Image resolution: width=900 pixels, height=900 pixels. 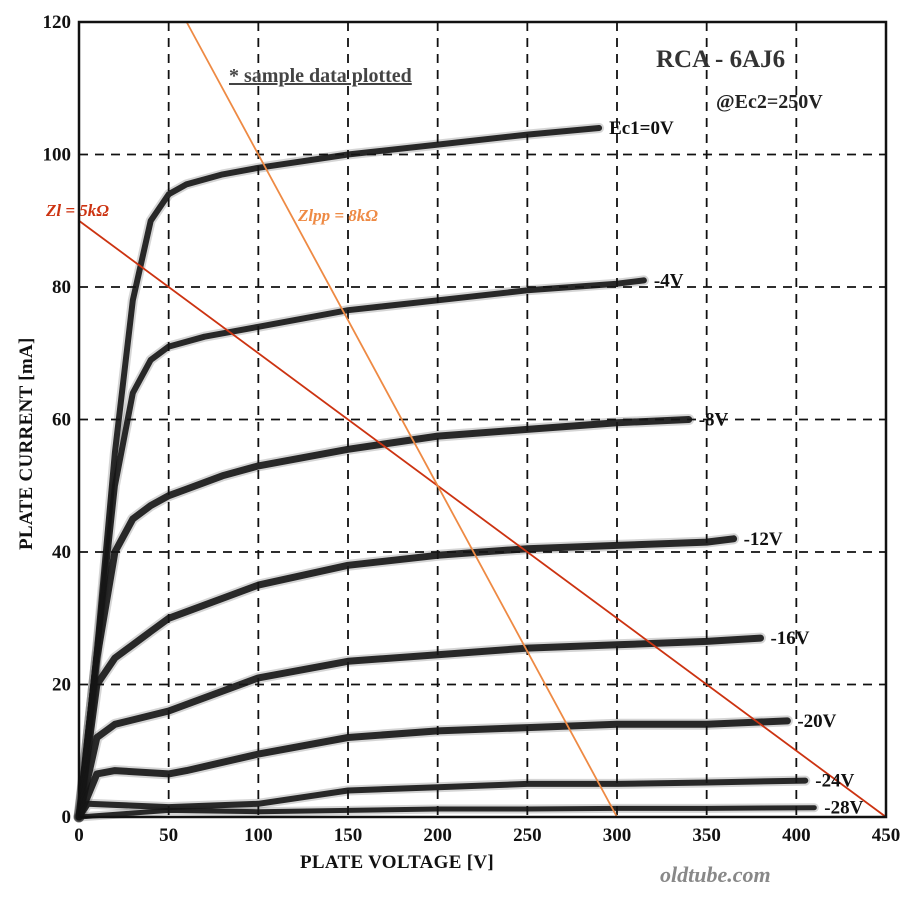 What do you see at coordinates (527, 835) in the screenshot?
I see `x-tick-250: 250` at bounding box center [527, 835].